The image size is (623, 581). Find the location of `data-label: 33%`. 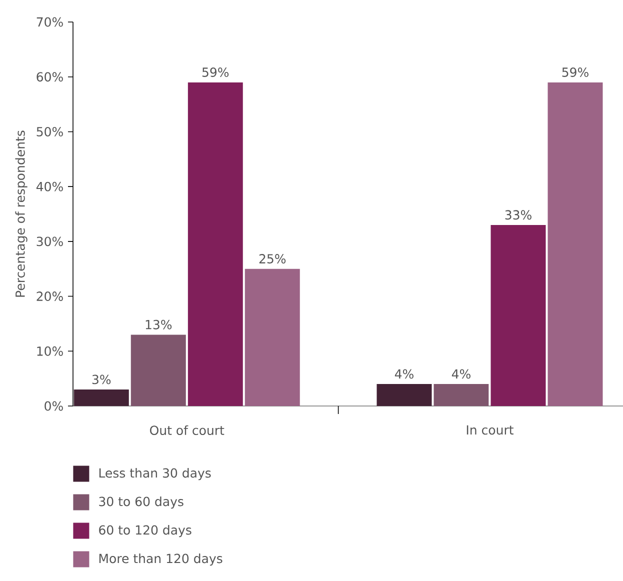

data-label: 33% is located at coordinates (518, 215).